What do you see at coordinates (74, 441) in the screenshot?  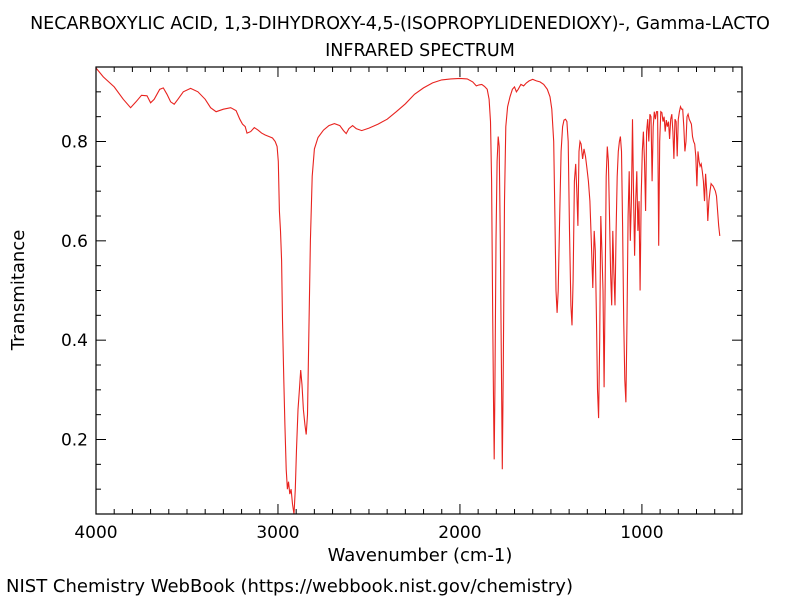 I see `y-tick-label: 0.2` at bounding box center [74, 441].